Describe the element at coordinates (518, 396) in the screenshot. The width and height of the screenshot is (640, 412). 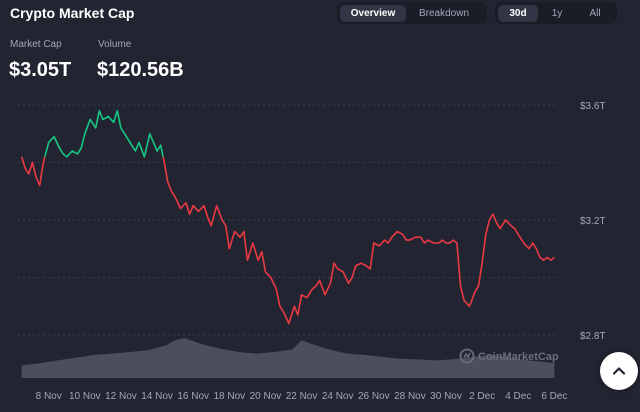
I see `x-tick-label: 4 Dec` at that location.